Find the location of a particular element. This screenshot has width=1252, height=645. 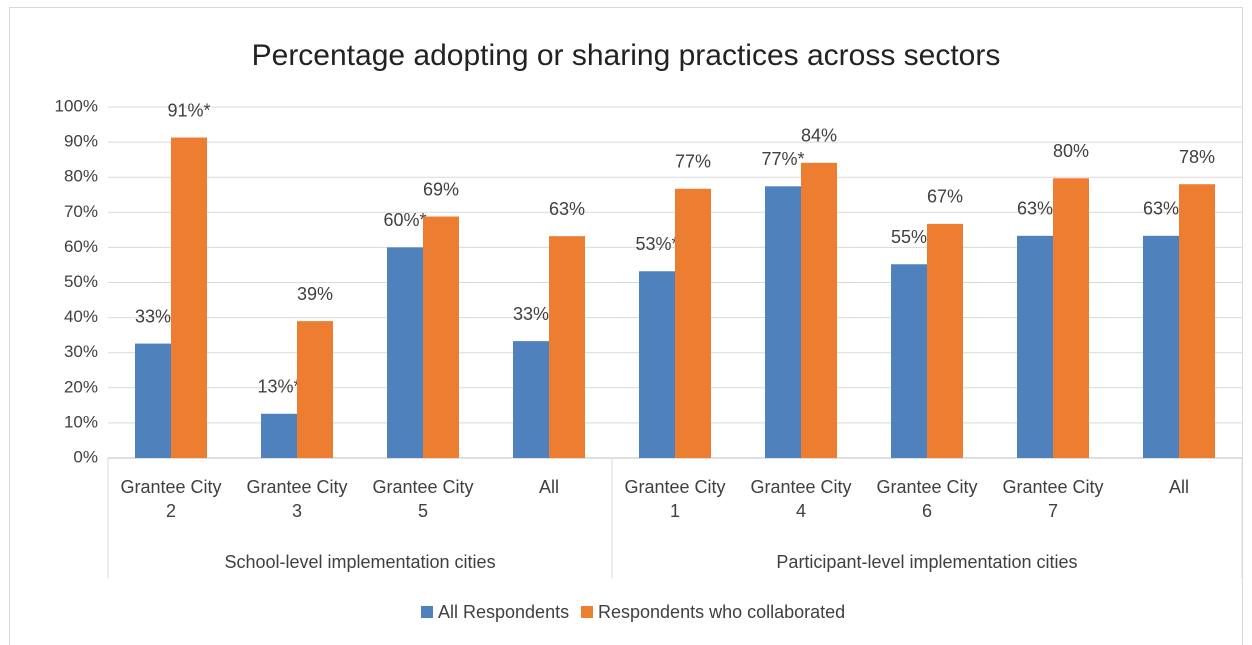

y-tick-label: 20% is located at coordinates (81, 386).